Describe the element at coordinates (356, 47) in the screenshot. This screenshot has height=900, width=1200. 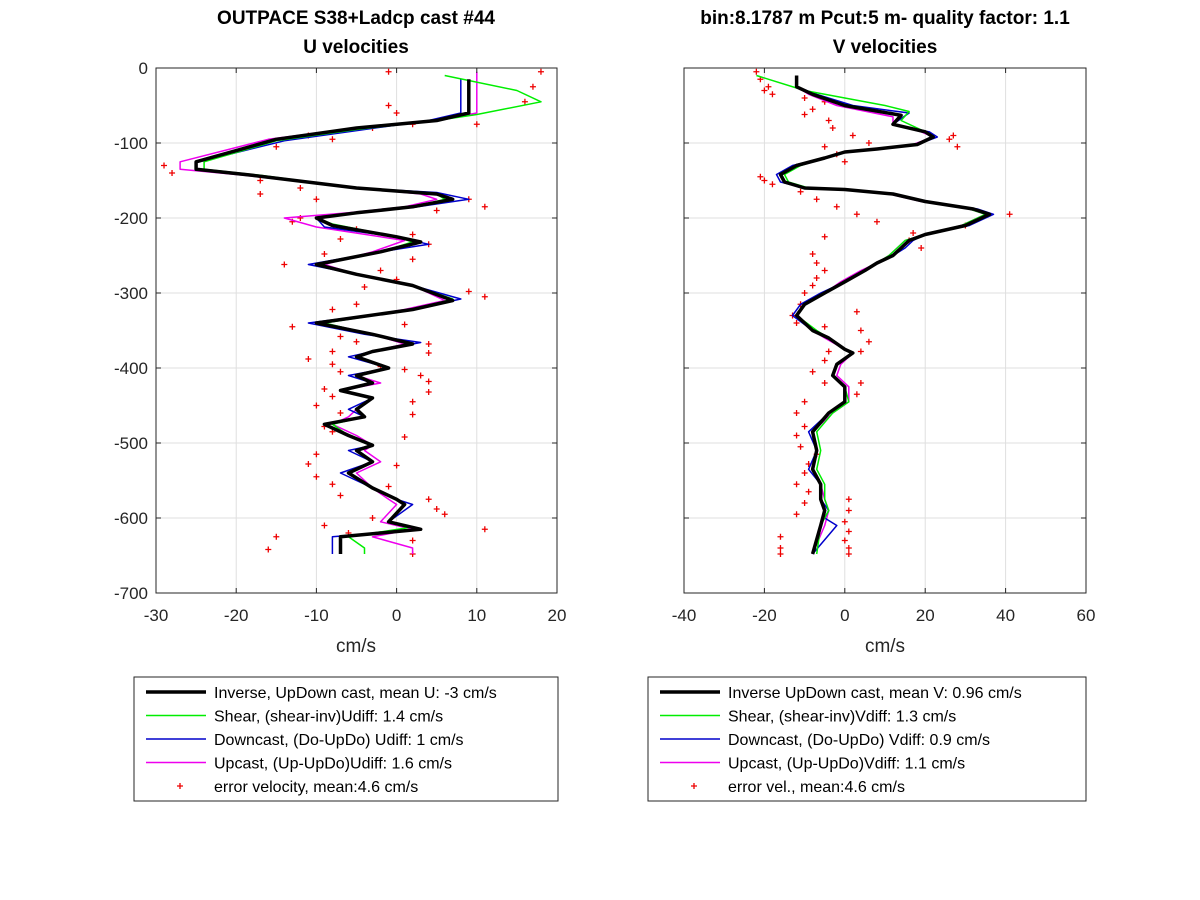
I see `u-chart-title-line2: U velocities` at that location.